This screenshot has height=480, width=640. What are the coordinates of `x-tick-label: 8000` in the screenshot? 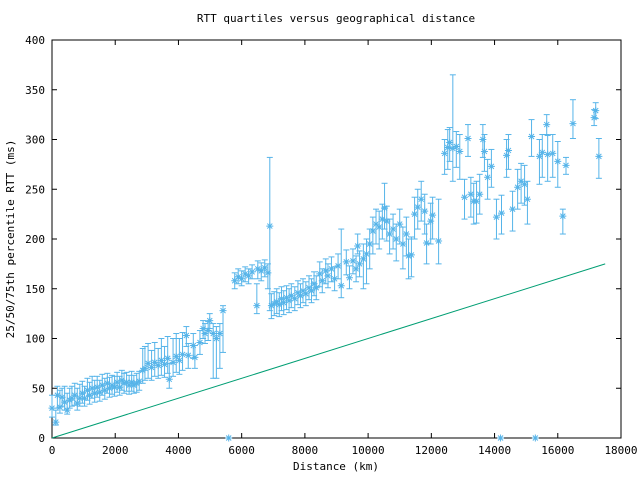 It's located at (305, 450).